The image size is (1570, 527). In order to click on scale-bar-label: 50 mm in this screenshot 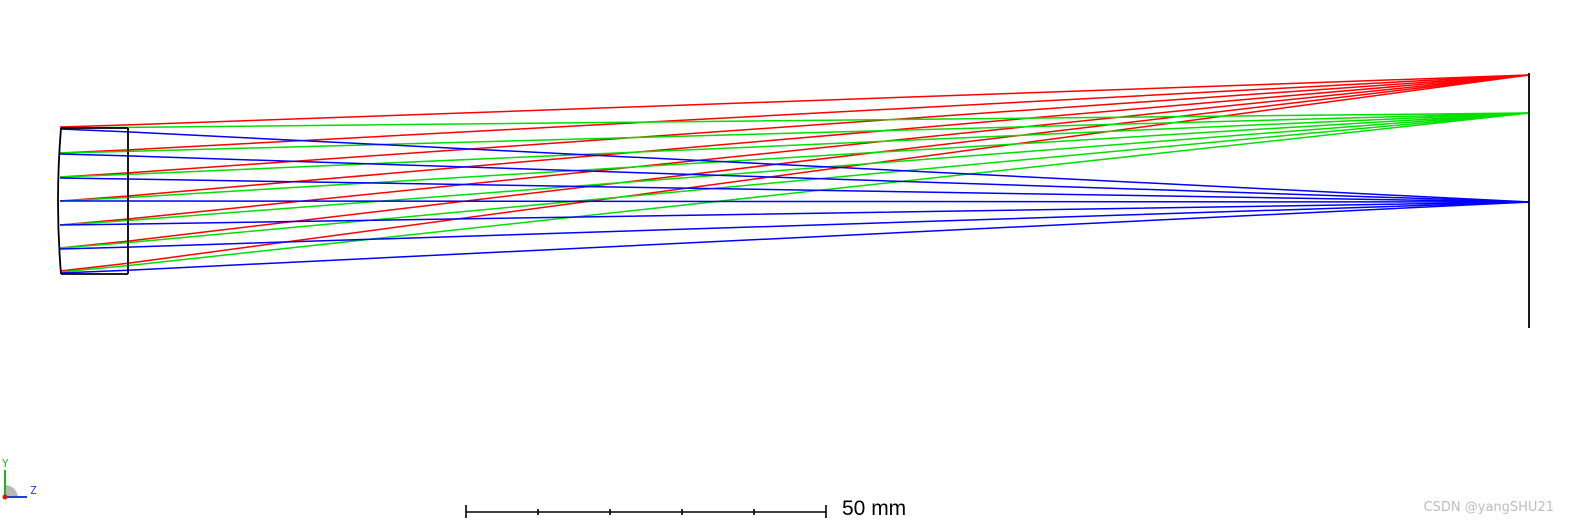, I will do `click(874, 508)`.